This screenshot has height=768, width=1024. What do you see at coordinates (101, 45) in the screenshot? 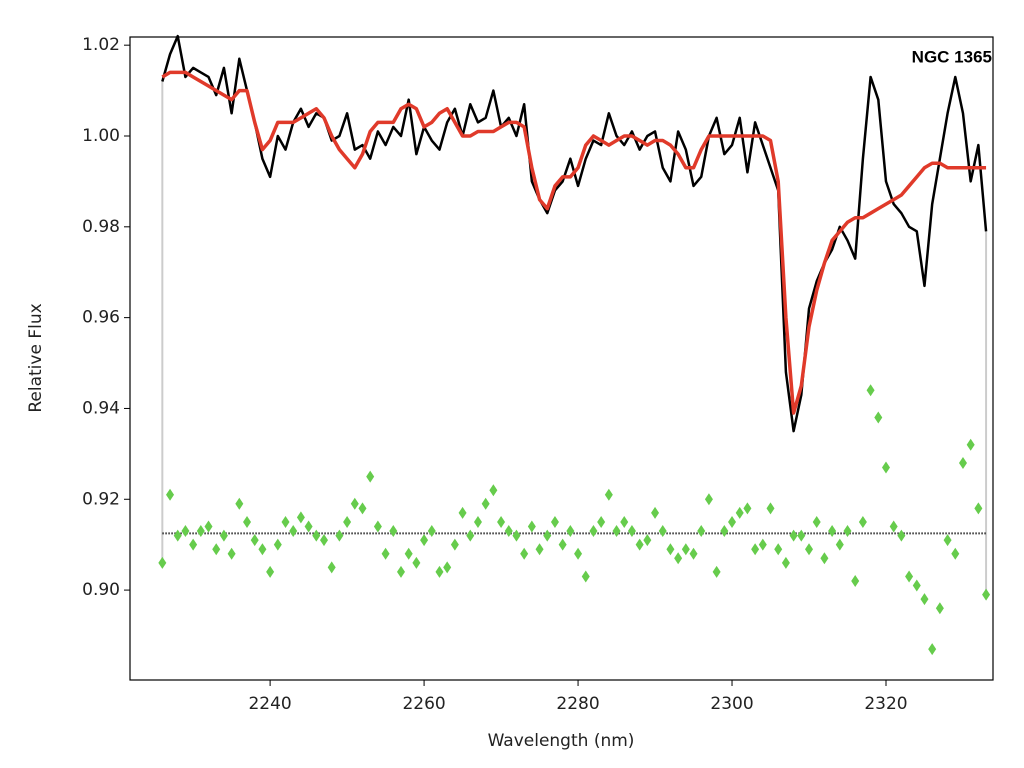
I see `y-tick-label: 1.02` at bounding box center [101, 45].